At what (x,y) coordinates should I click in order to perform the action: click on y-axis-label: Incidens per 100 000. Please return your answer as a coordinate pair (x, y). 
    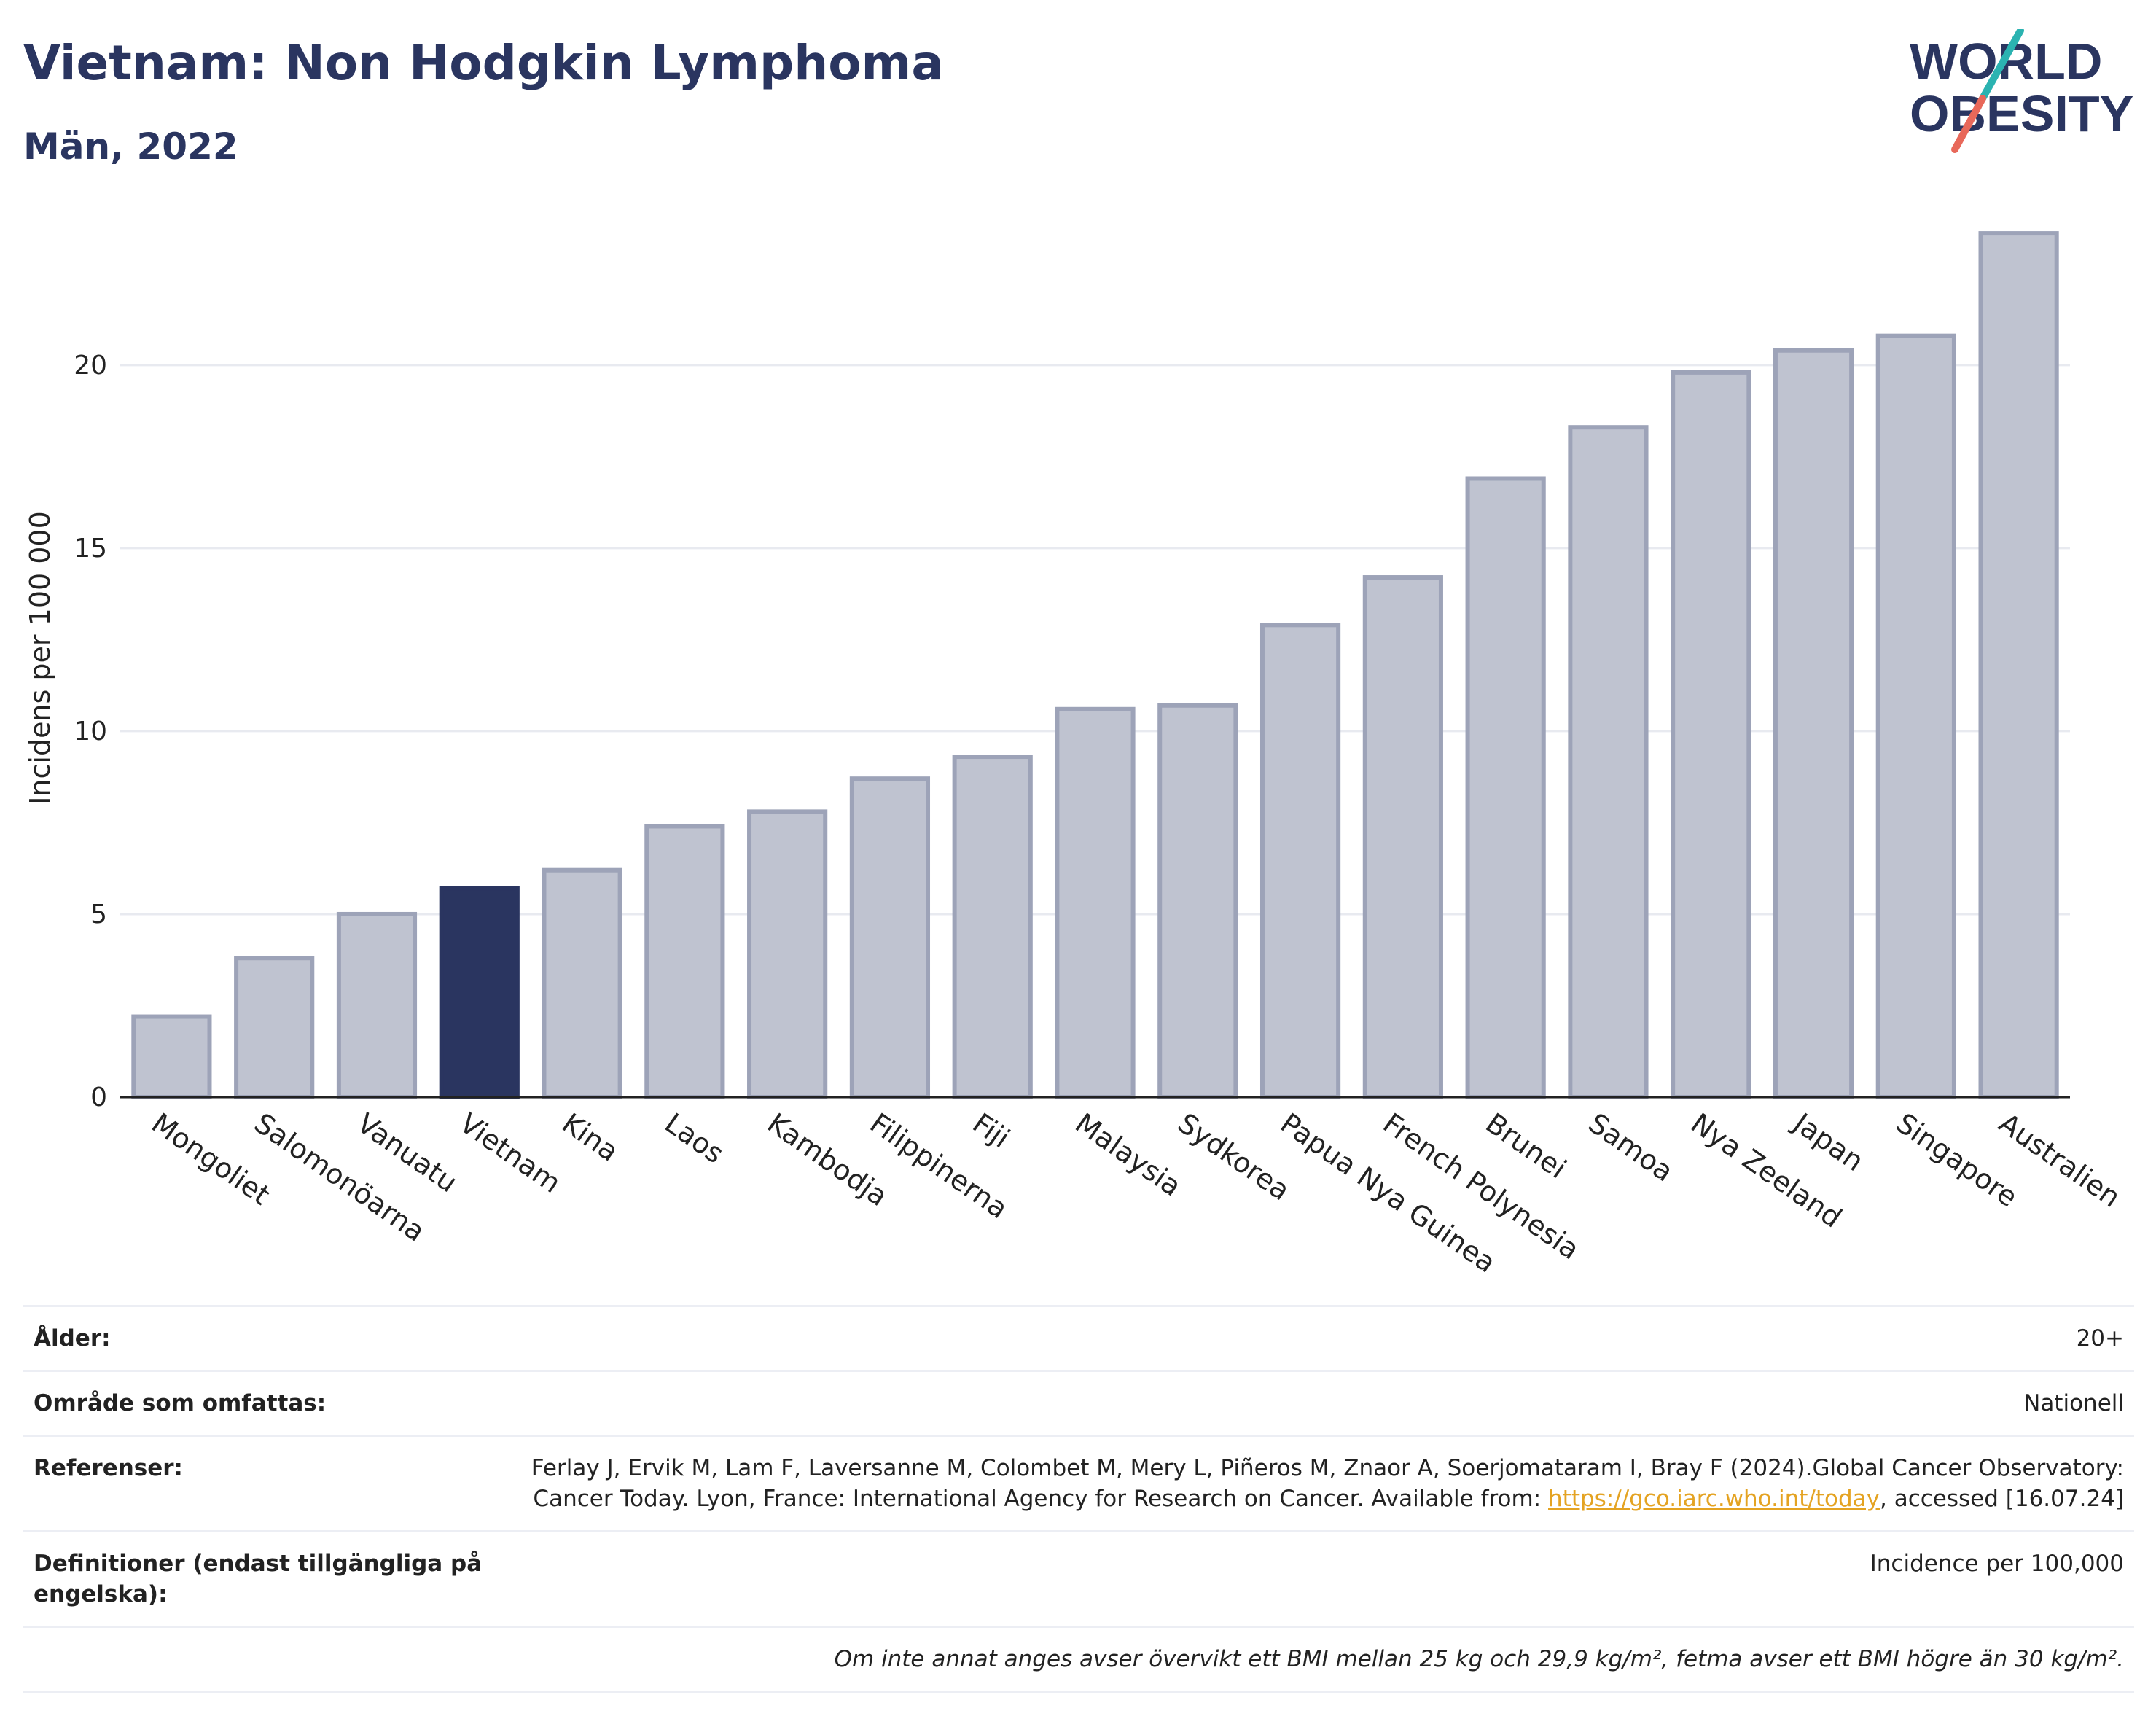
    Looking at the image, I should click on (40, 658).